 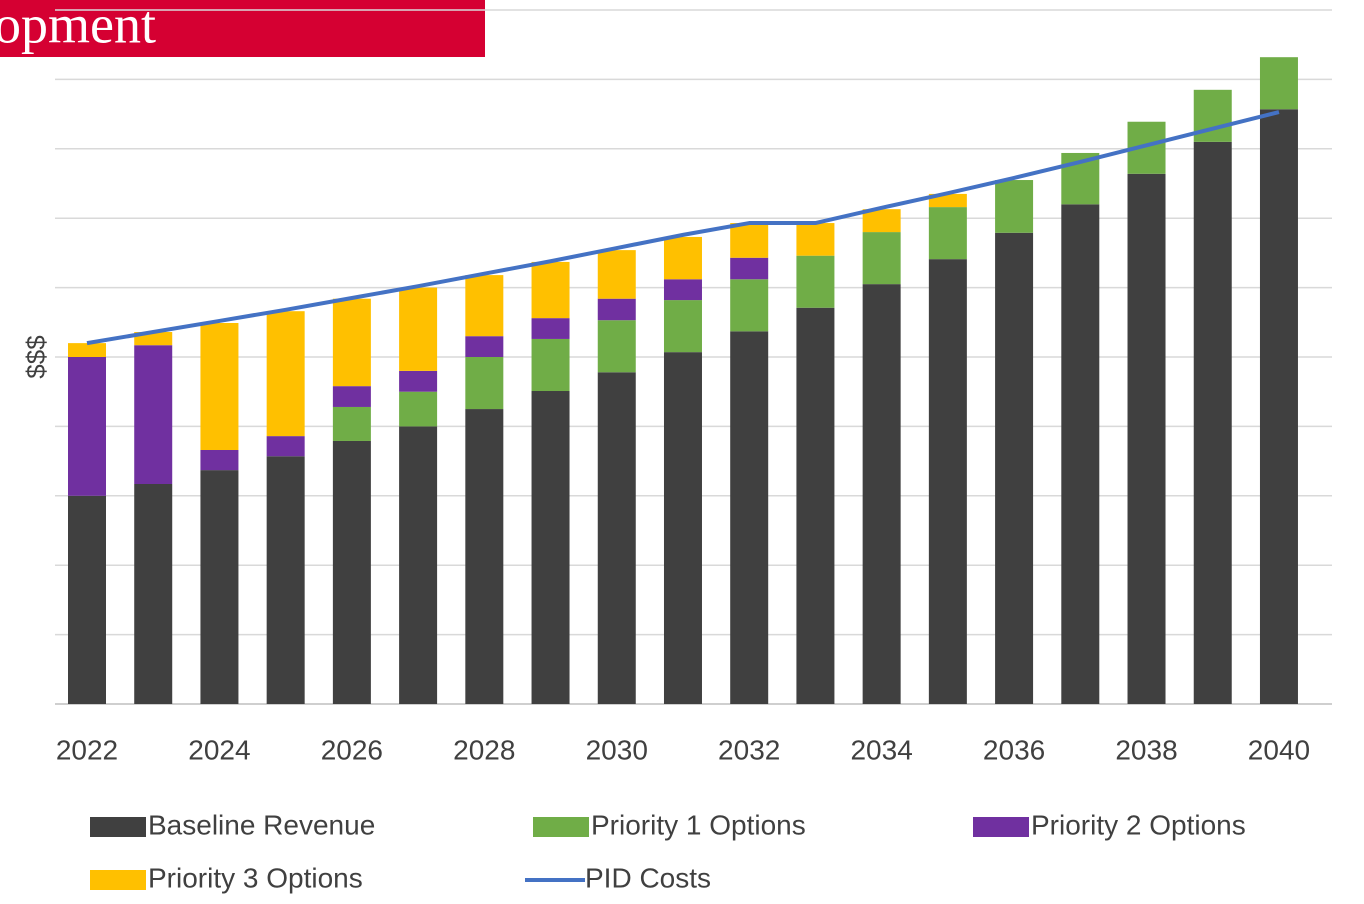 What do you see at coordinates (617, 749) in the screenshot?
I see `x-tick-label: 2030` at bounding box center [617, 749].